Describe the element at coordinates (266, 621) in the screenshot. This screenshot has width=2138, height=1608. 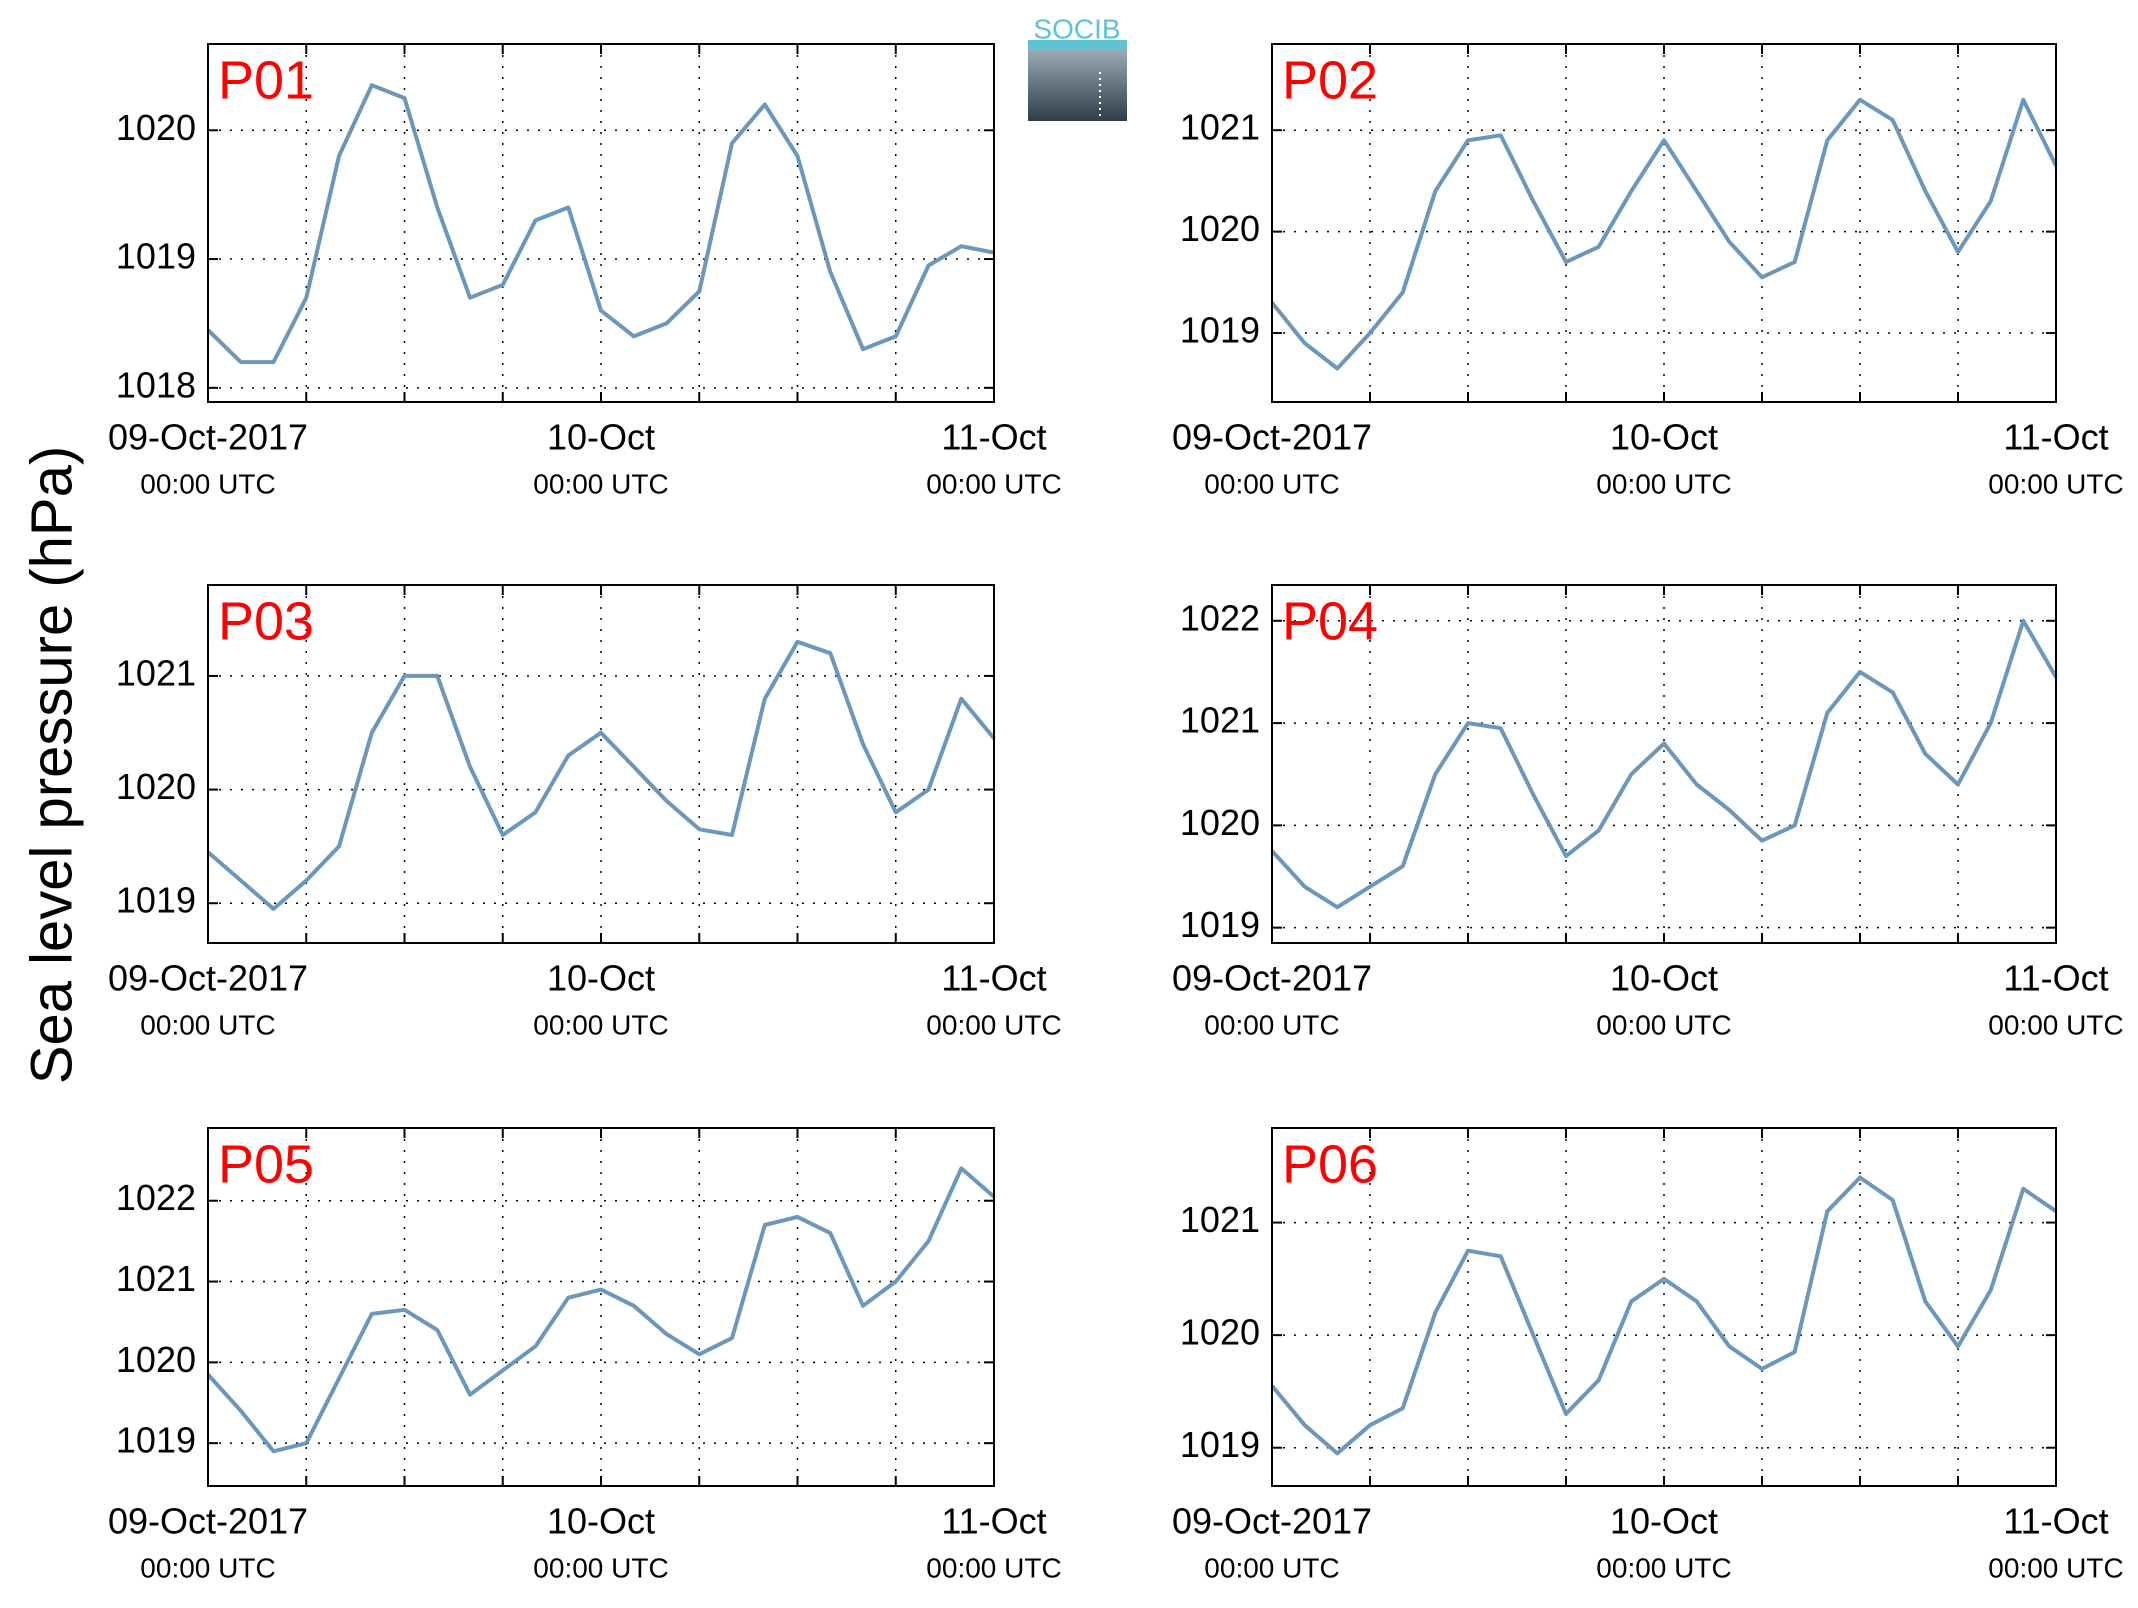
I see `chart-title: P03` at that location.